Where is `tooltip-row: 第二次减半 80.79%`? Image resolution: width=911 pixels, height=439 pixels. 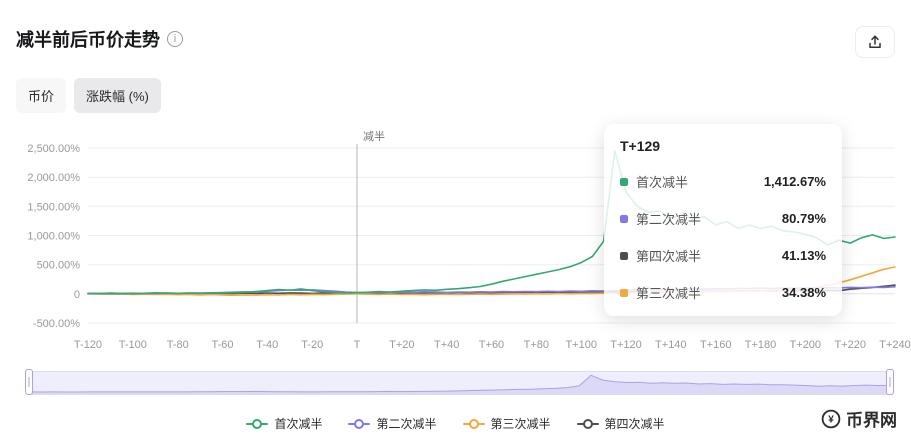 tooltip-row: 第二次减半 80.79% is located at coordinates (723, 218).